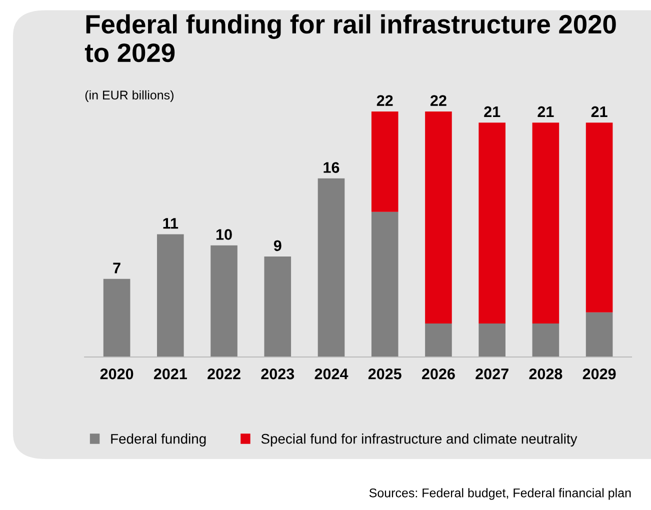 The width and height of the screenshot is (651, 510). Describe the element at coordinates (500, 494) in the screenshot. I see `source-note: Sources: Federal budget, Federal financial plan` at that location.